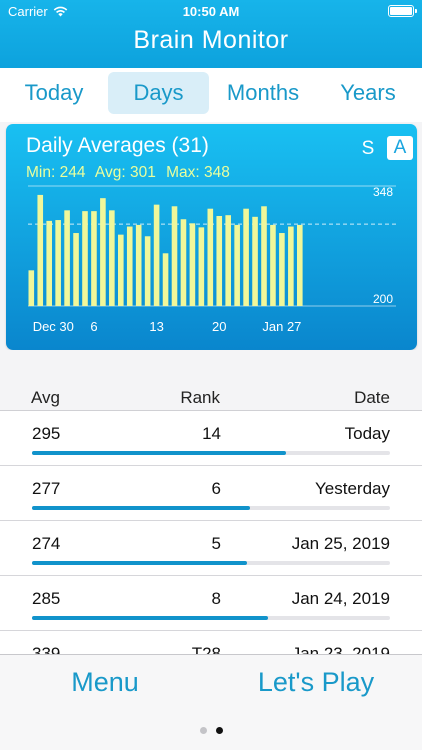  What do you see at coordinates (206, 649) in the screenshot?
I see `row-rank: T28` at bounding box center [206, 649].